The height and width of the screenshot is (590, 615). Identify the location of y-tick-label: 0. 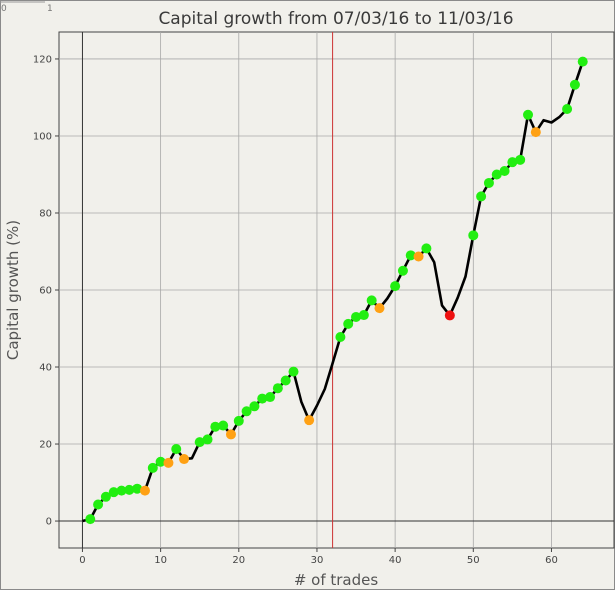
(49, 522).